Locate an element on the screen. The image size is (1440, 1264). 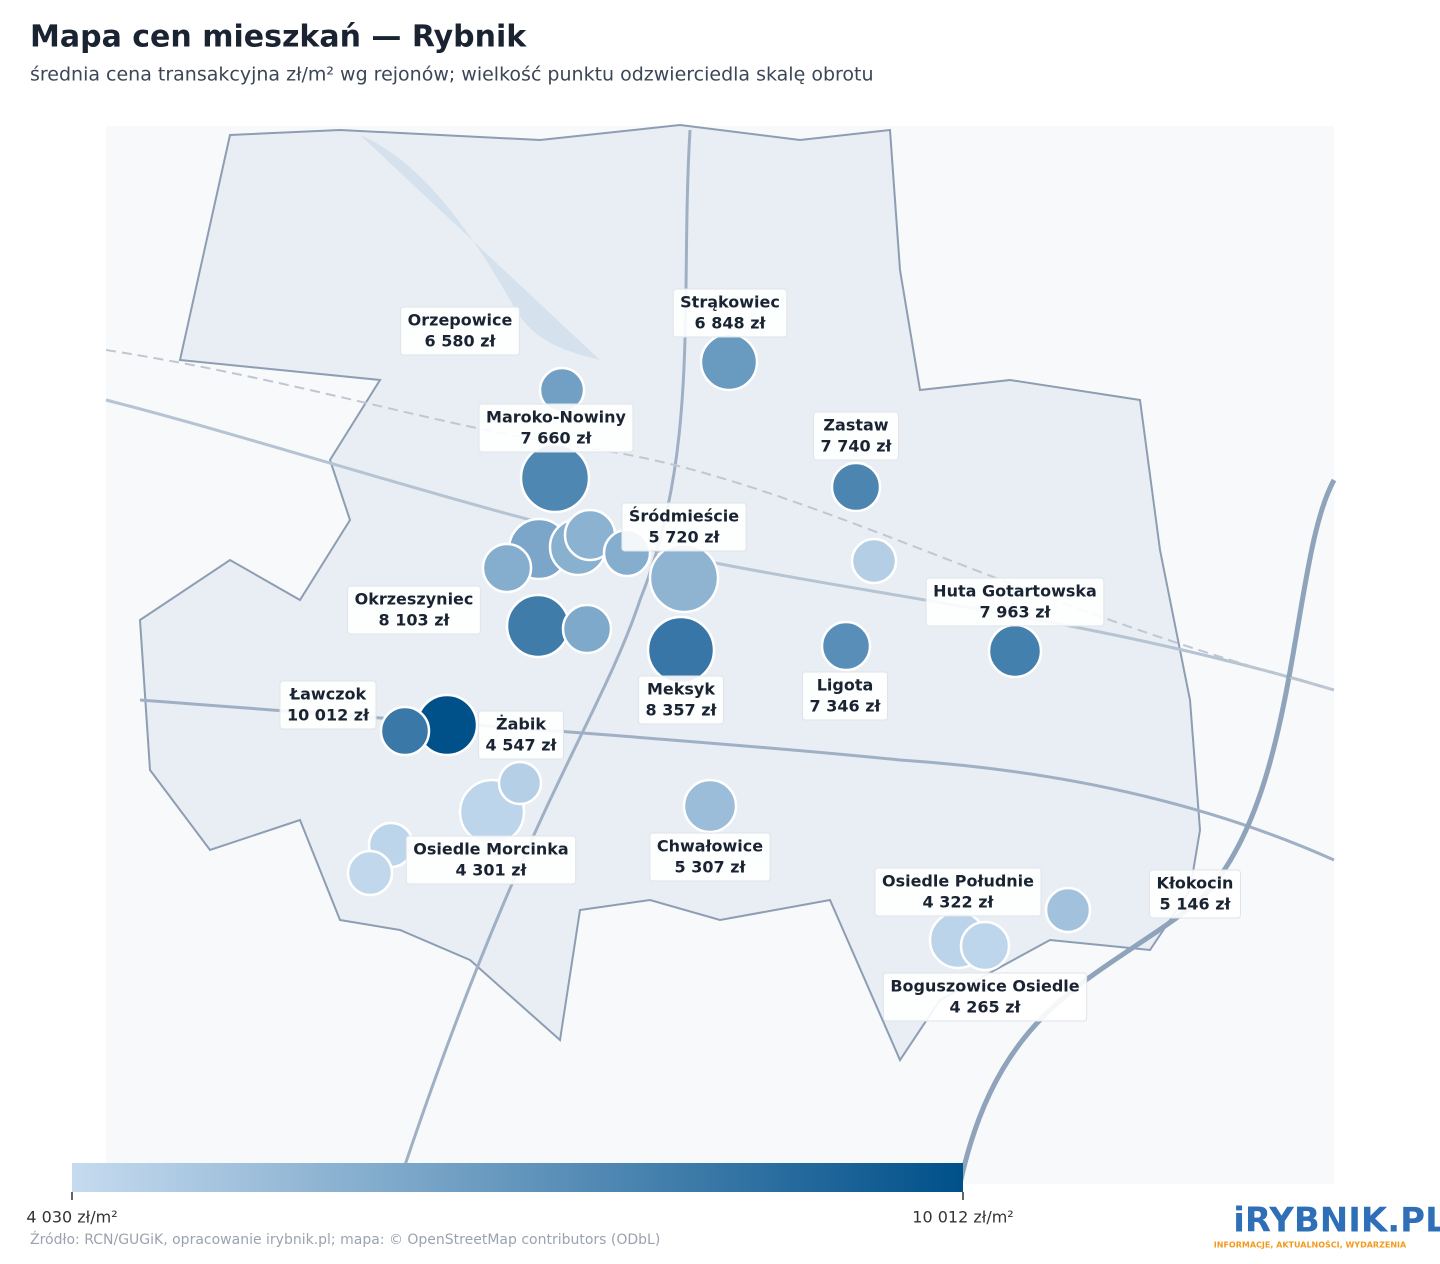
region-name: Ławczok is located at coordinates (328, 694).